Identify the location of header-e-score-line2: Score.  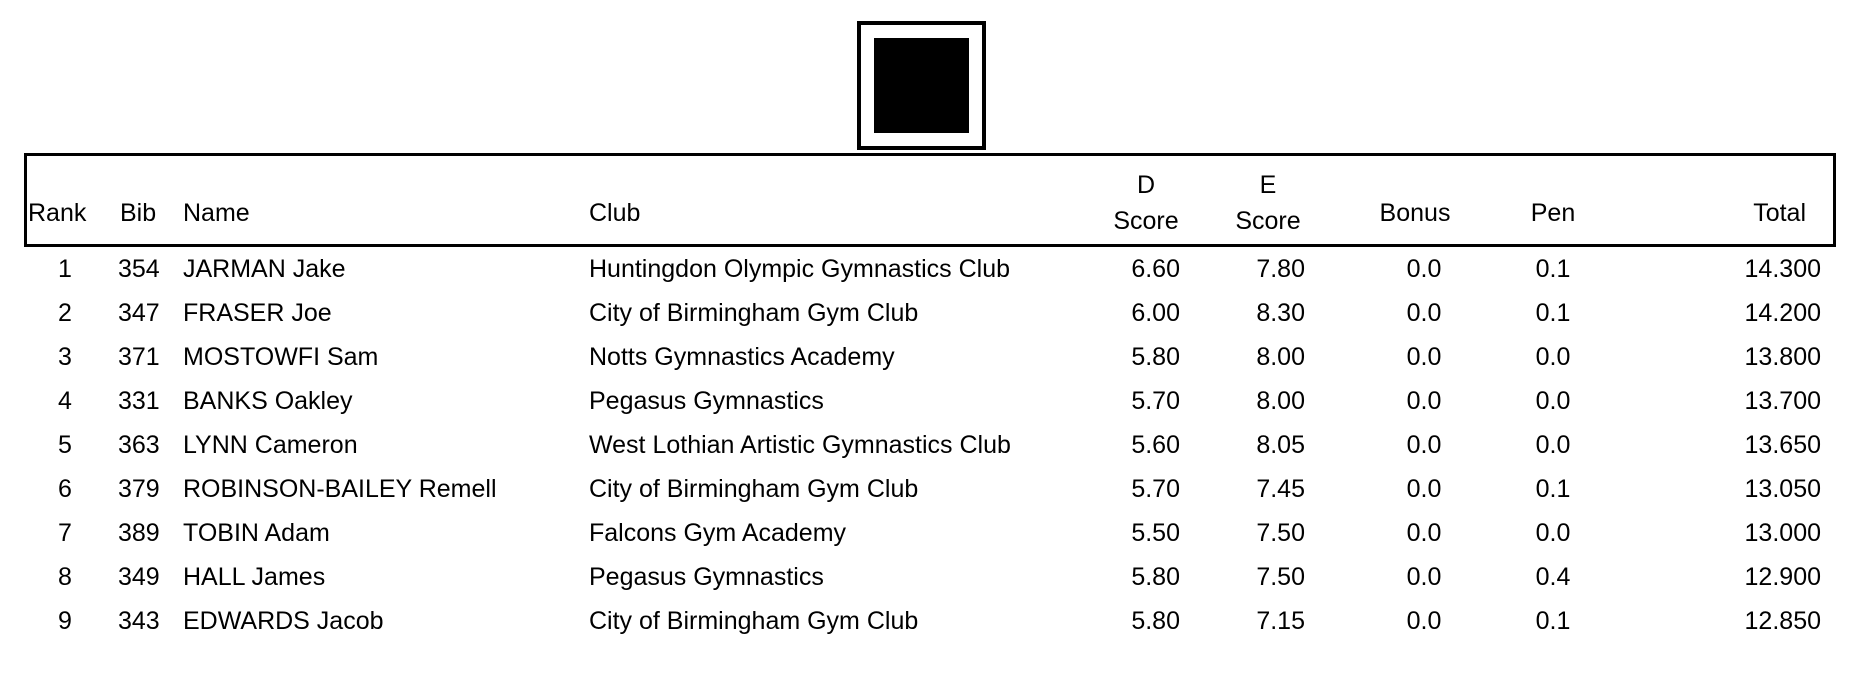
(1268, 221).